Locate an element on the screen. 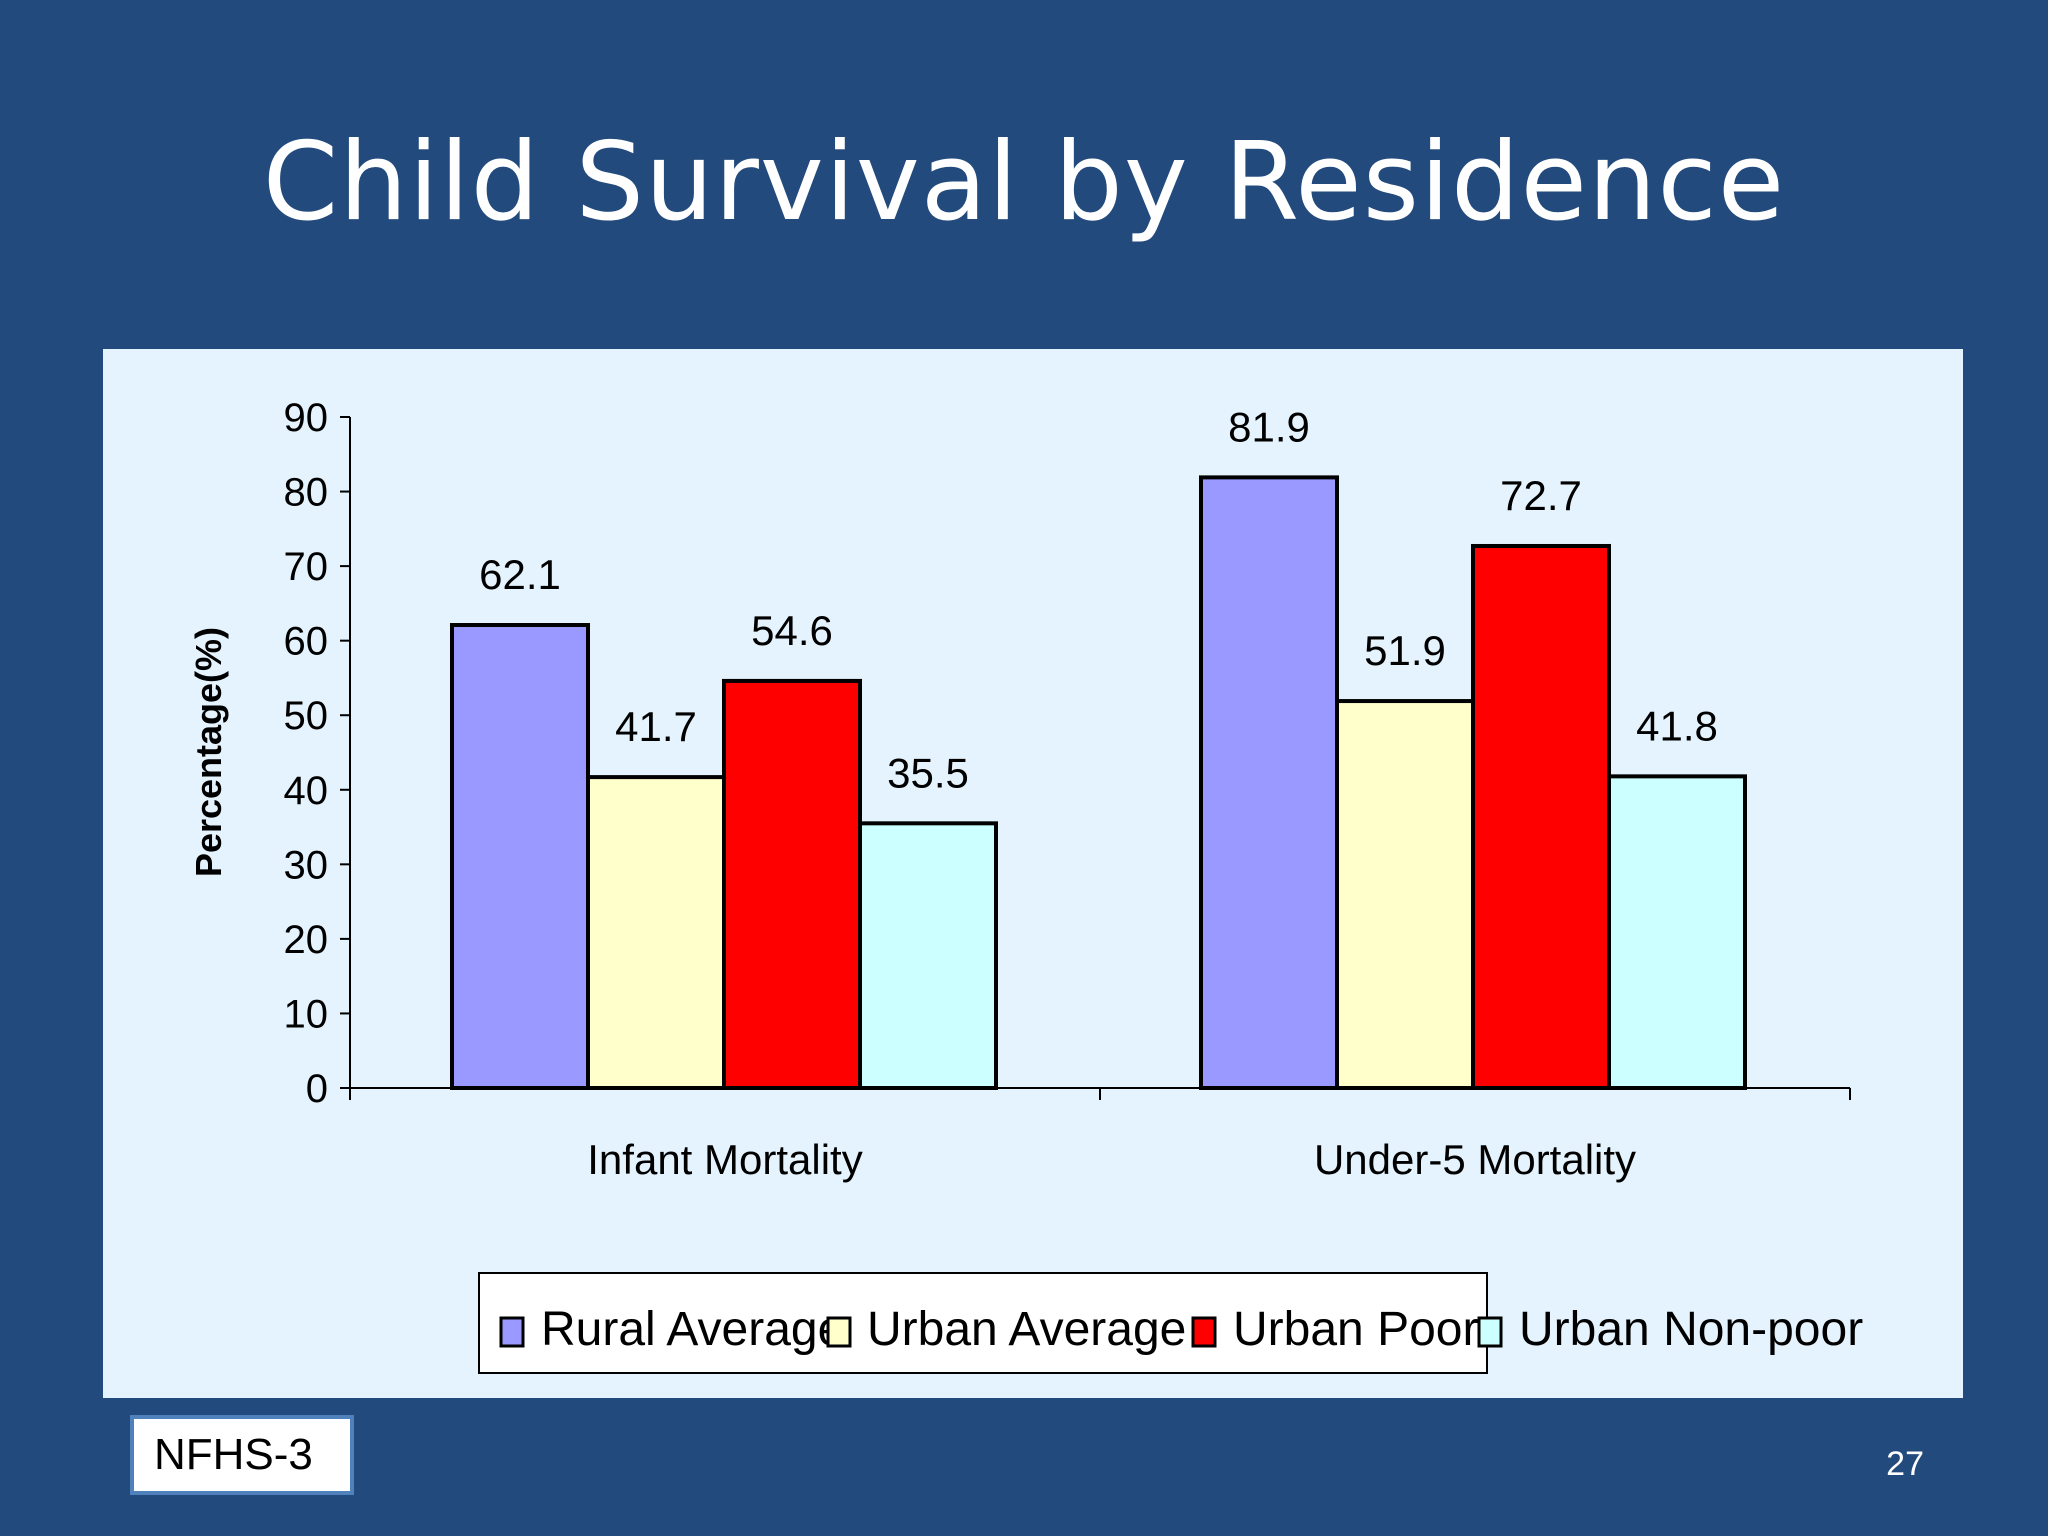  x-category-label: Infant Mortality is located at coordinates (724, 1159).